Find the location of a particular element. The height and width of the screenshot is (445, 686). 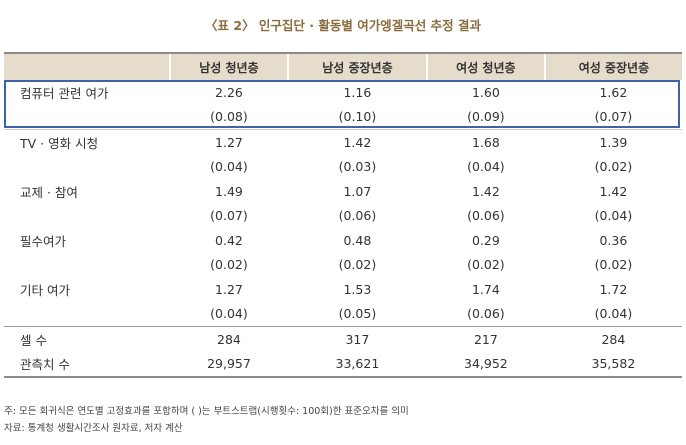

table-row: (0.07) (0.06) (0.06) (0.04) is located at coordinates (343, 216).